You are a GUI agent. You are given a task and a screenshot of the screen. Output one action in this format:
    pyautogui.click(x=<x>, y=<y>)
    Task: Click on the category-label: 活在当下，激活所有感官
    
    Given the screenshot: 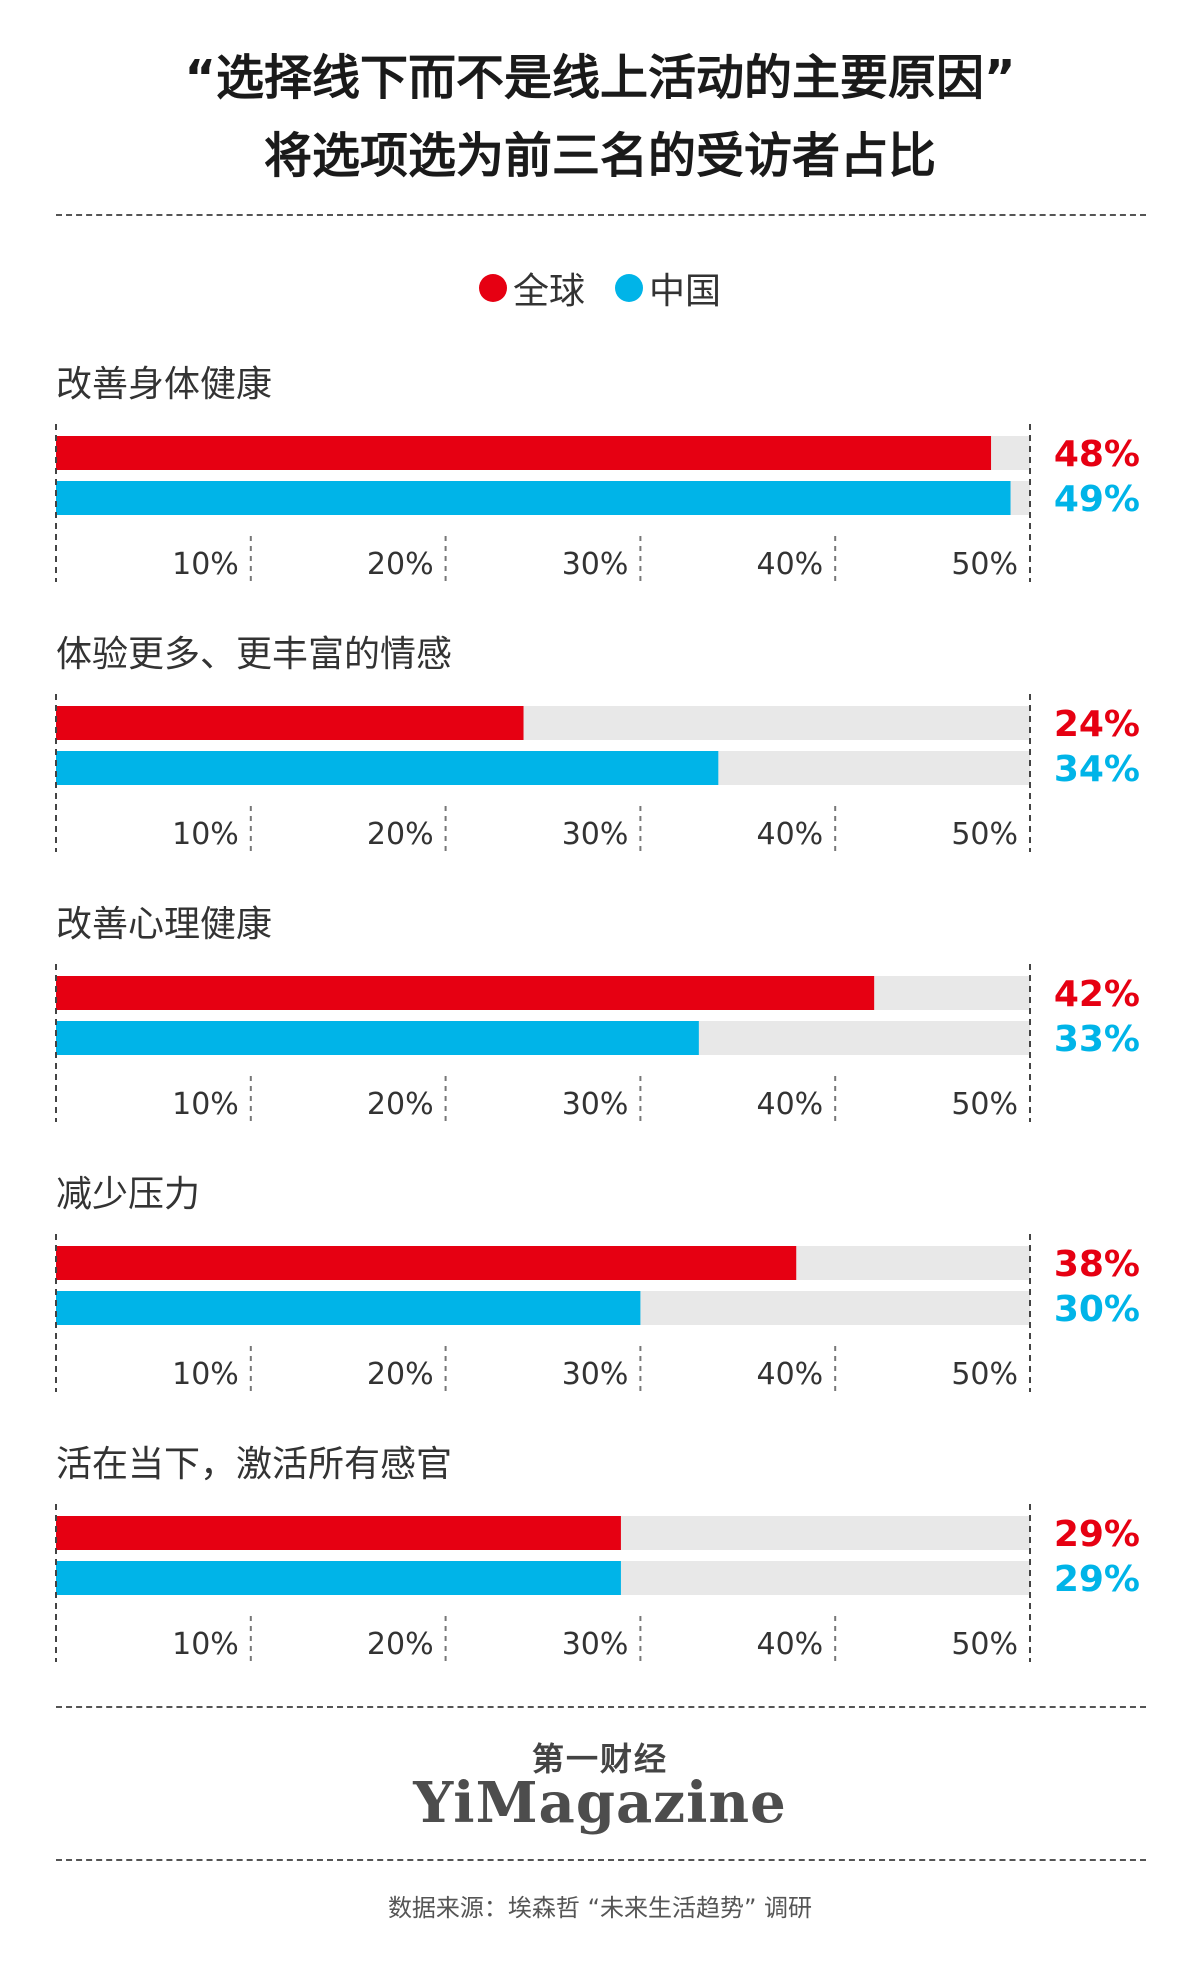 What is the action you would take?
    pyautogui.click(x=254, y=1464)
    